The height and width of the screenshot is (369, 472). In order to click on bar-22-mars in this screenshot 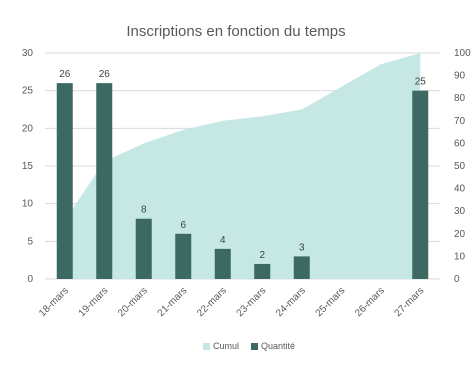, I will do `click(222, 263)`.